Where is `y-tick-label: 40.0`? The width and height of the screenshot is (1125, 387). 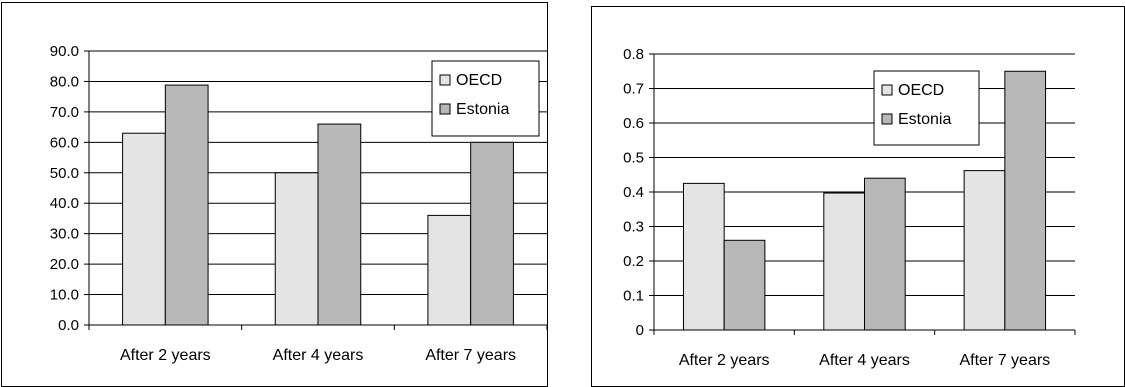 y-tick-label: 40.0 is located at coordinates (64, 203).